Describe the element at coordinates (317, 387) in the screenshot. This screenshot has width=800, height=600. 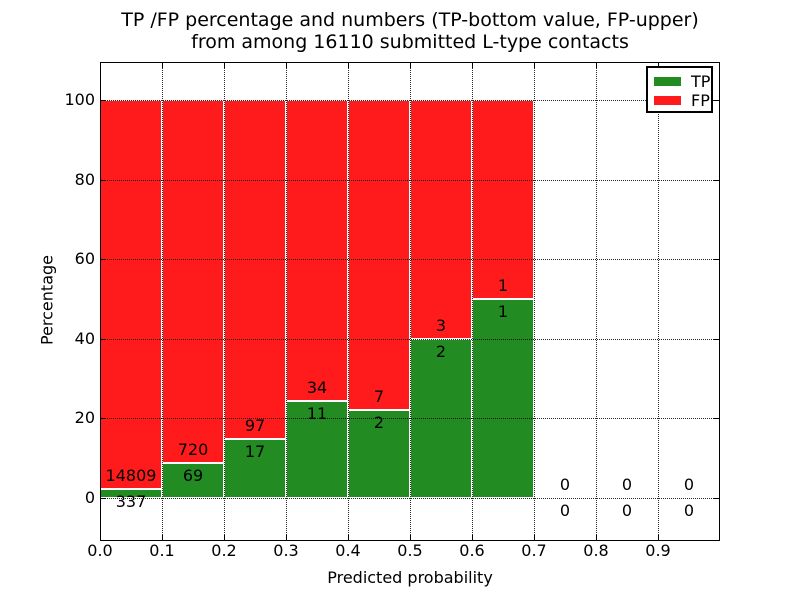
I see `annotation-fp-count: 34` at that location.